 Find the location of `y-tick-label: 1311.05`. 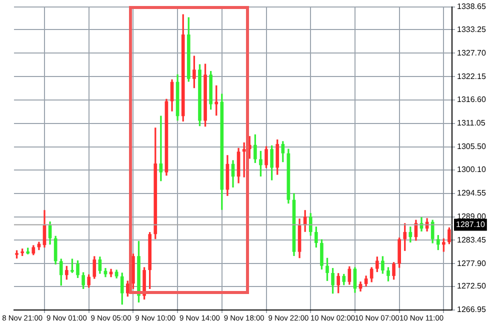

y-tick-label: 1311.05 is located at coordinates (471, 123).